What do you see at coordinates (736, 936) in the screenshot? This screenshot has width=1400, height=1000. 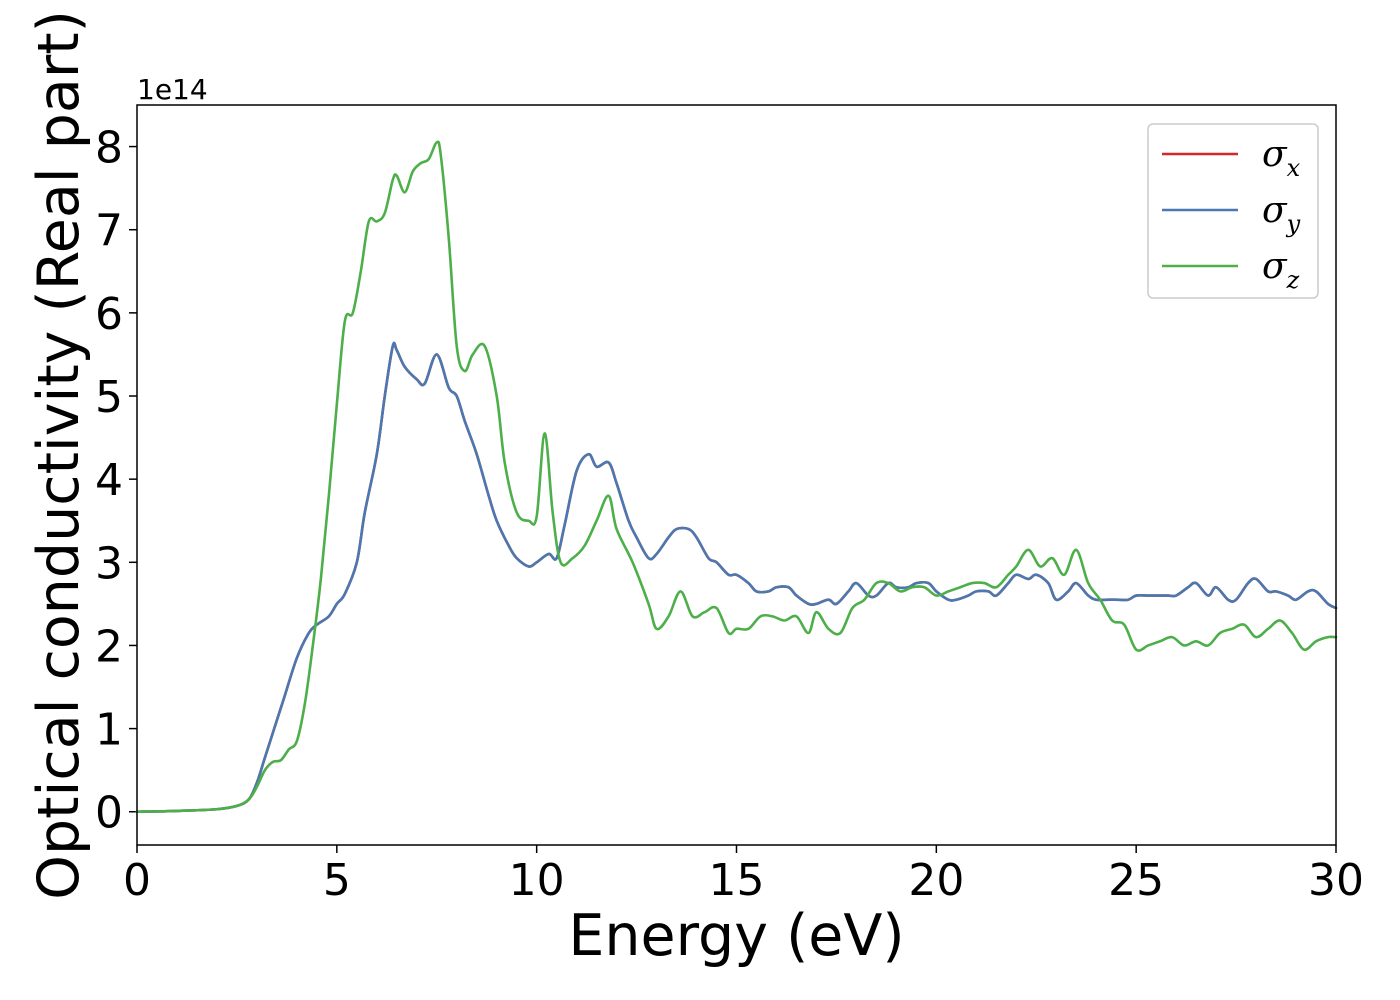 I see `x-axis-label: Energy (eV)` at bounding box center [736, 936].